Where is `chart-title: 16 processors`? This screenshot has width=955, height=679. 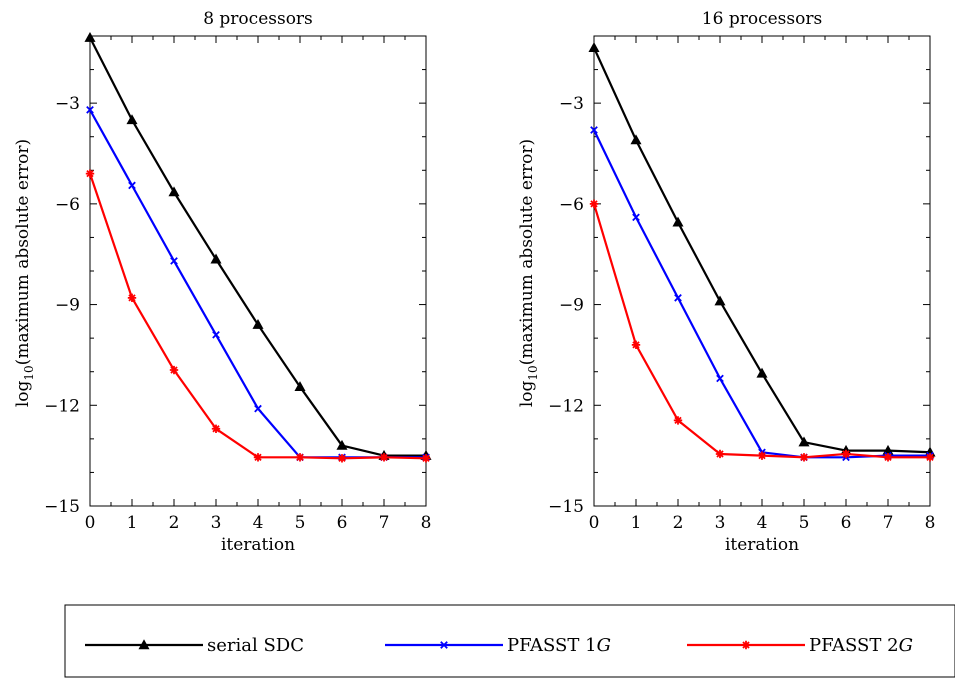
chart-title: 16 processors is located at coordinates (762, 19).